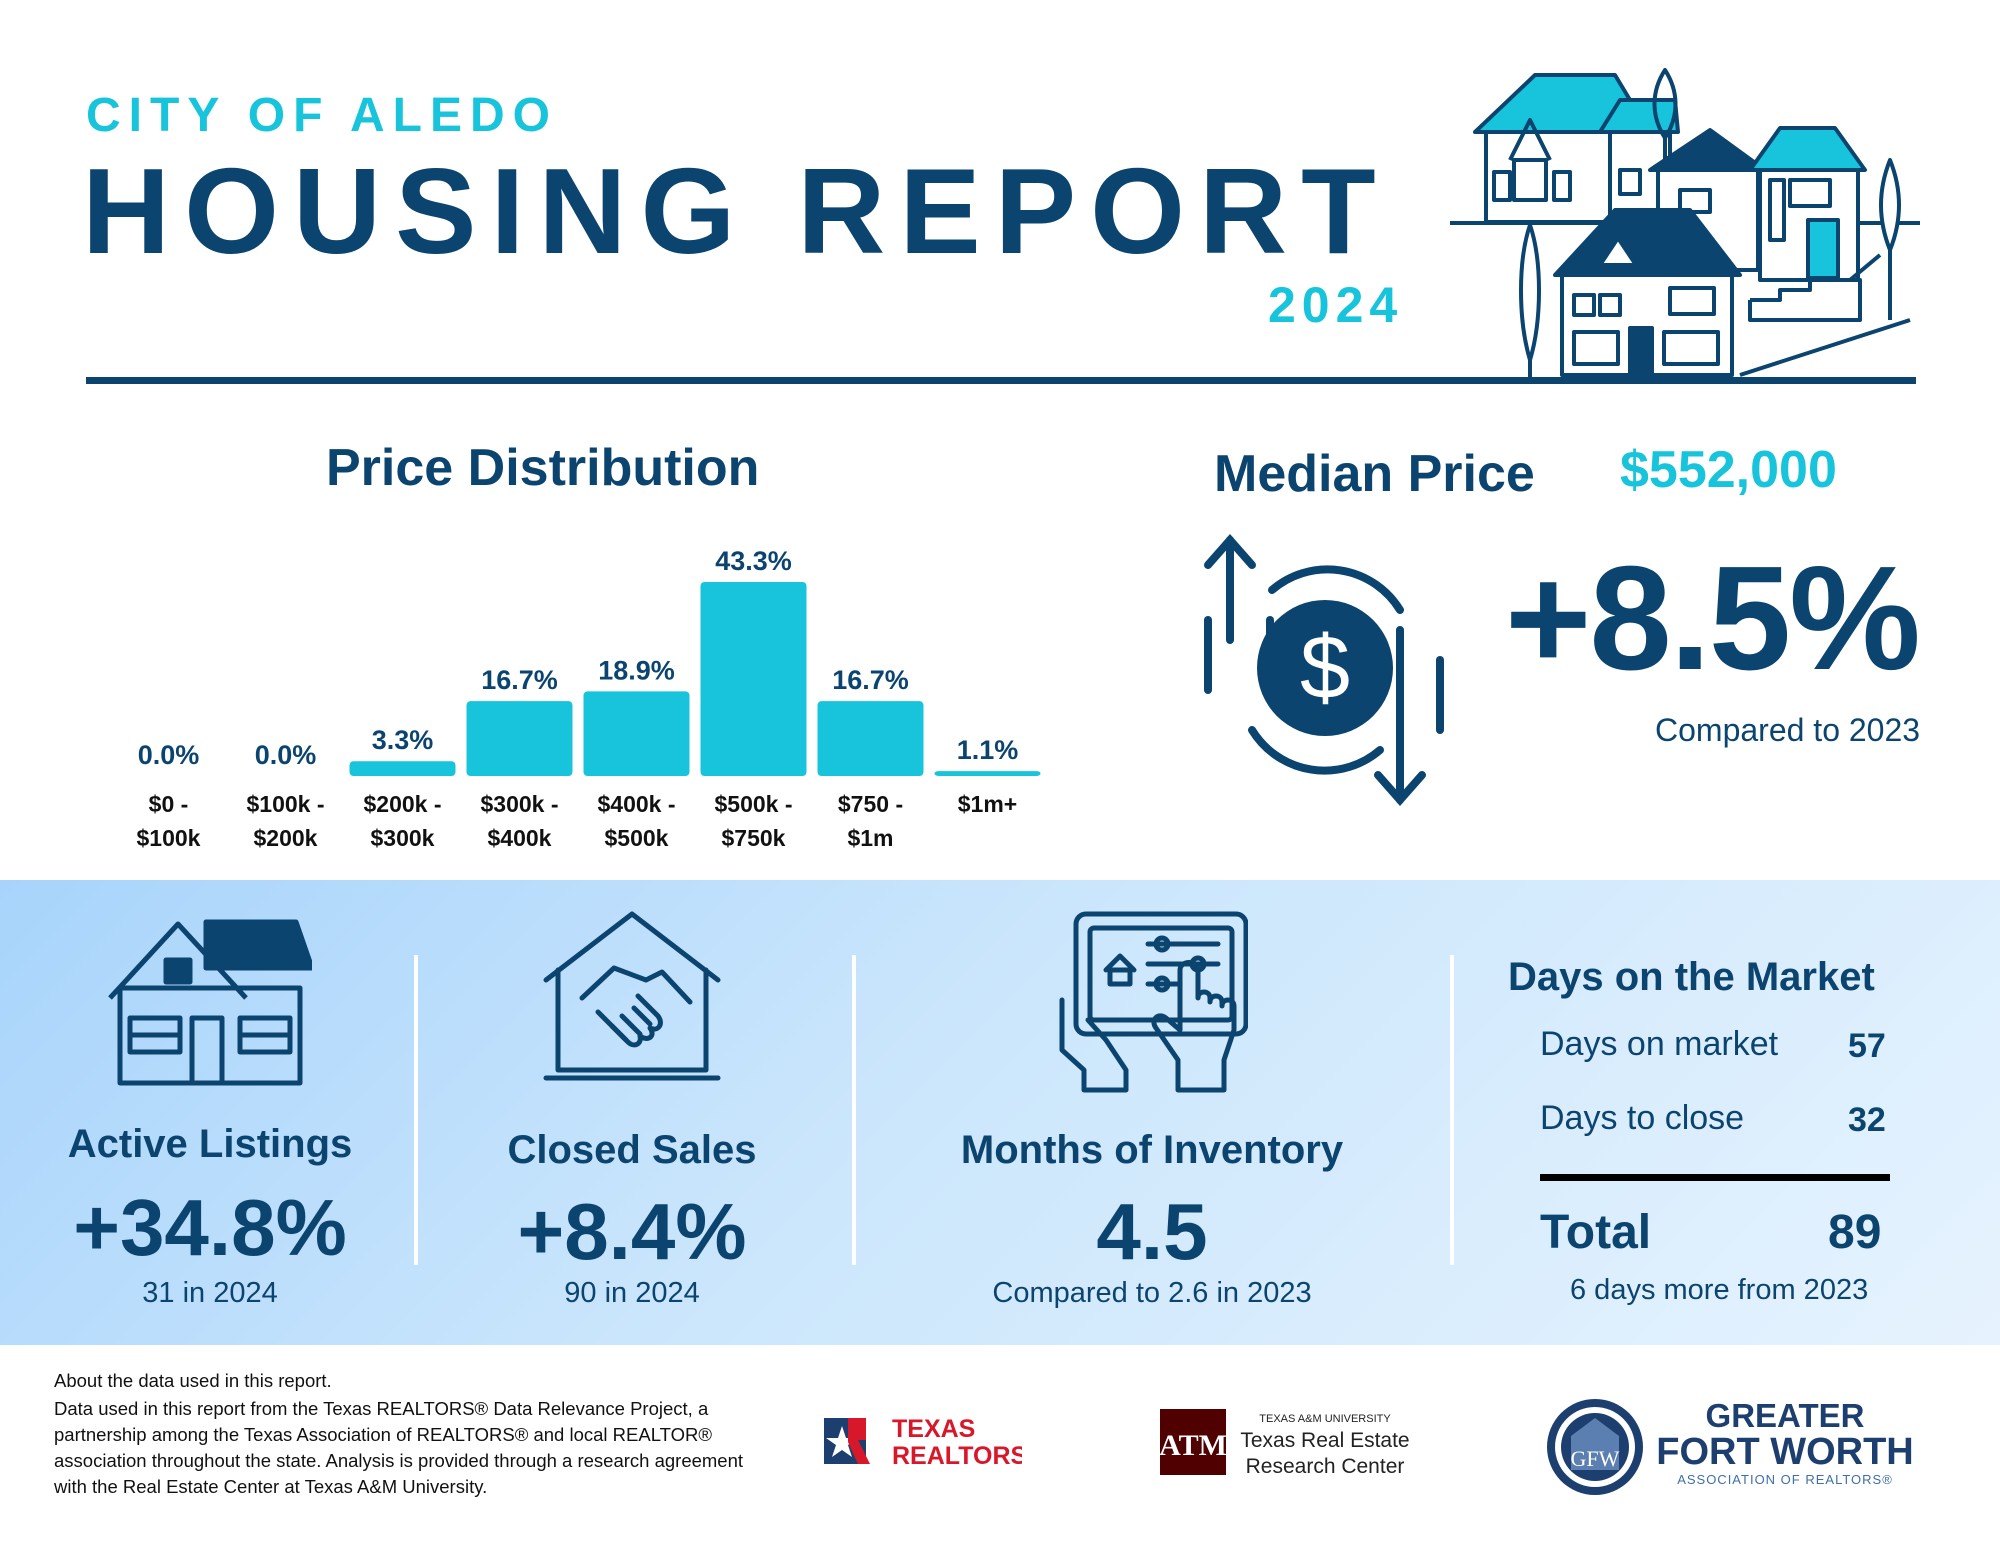  What do you see at coordinates (1867, 1046) in the screenshot?
I see `days-on-market-value: 57` at bounding box center [1867, 1046].